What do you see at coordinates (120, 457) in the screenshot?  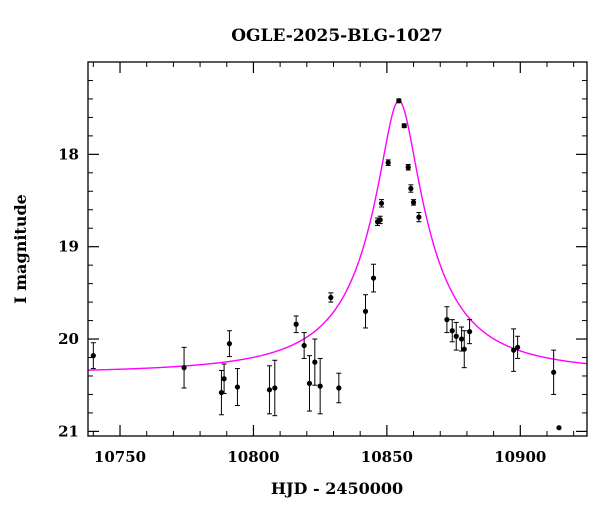 I see `x-tick-label: 10750` at bounding box center [120, 457].